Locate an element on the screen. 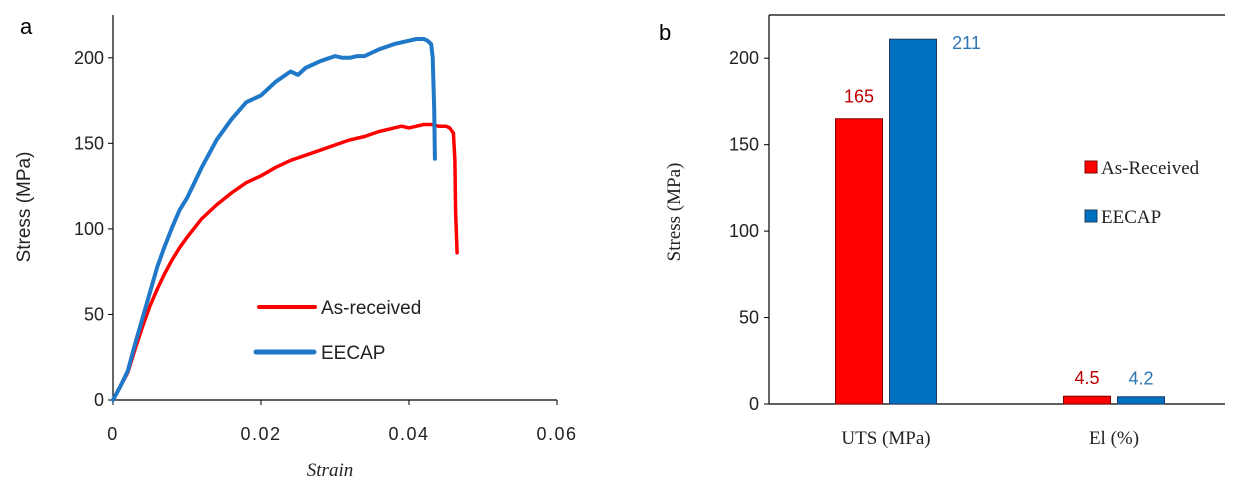 Image resolution: width=1241 pixels, height=481 pixels. panel-b-y-tick-label: 150 is located at coordinates (744, 145).